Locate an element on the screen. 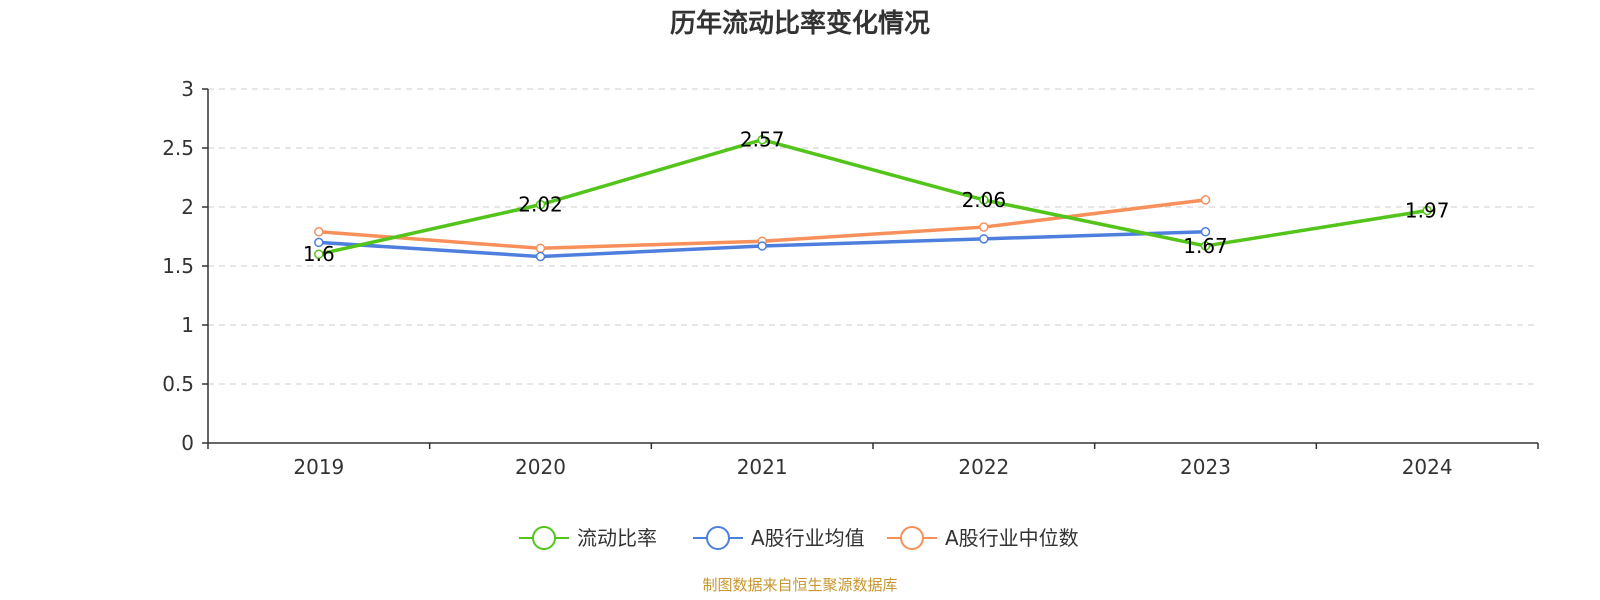  chart-title: 历年流动比率变化情况 is located at coordinates (800, 23).